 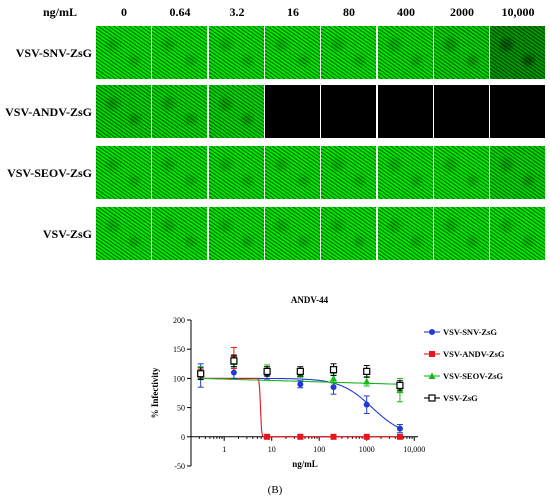 What do you see at coordinates (183, 437) in the screenshot?
I see `y-tick-label: 0` at bounding box center [183, 437].